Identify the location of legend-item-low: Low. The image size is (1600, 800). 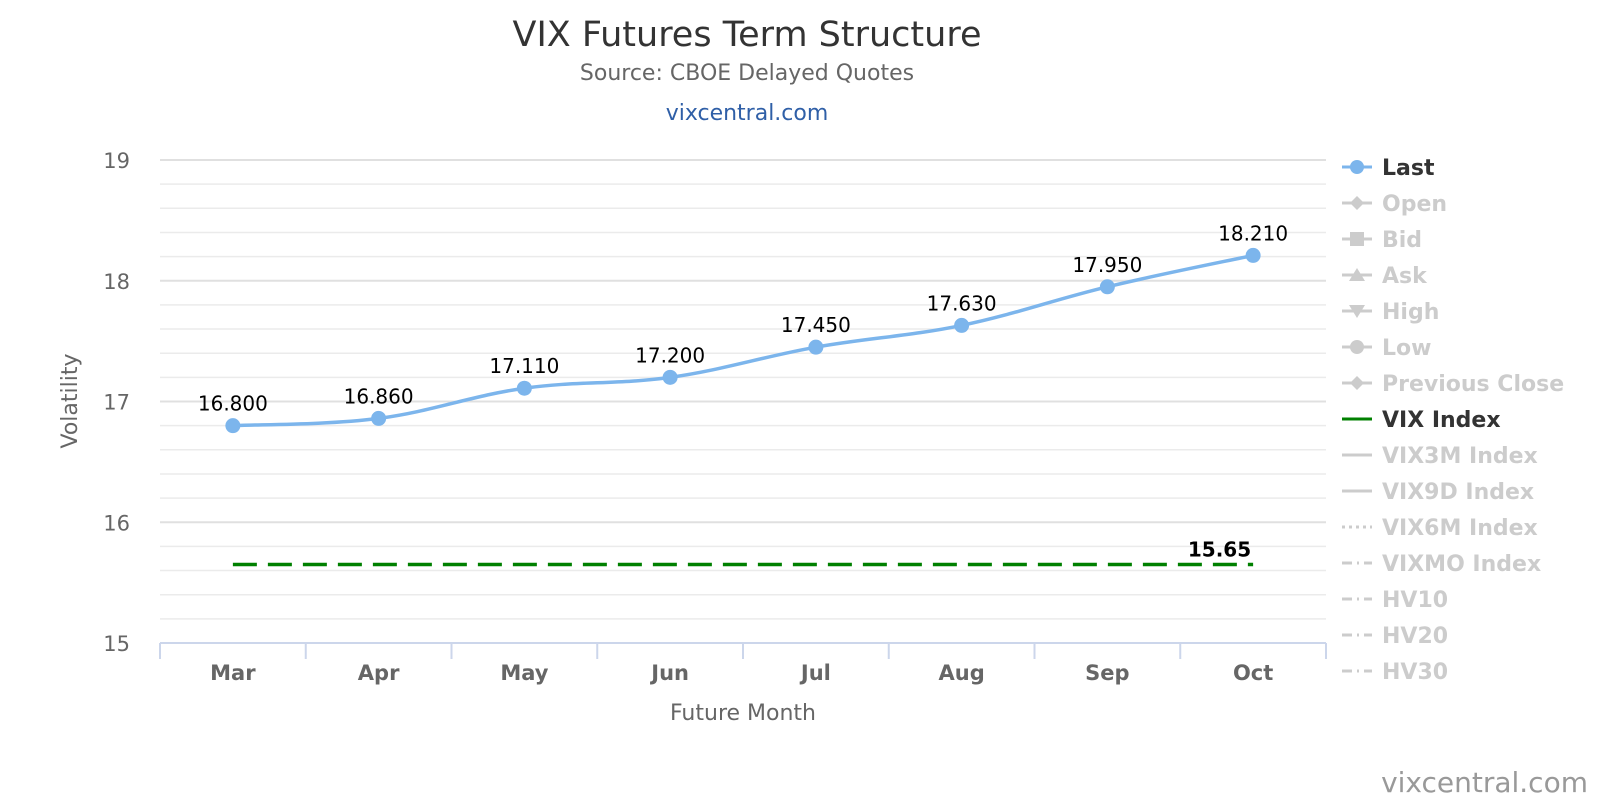
(1386, 348).